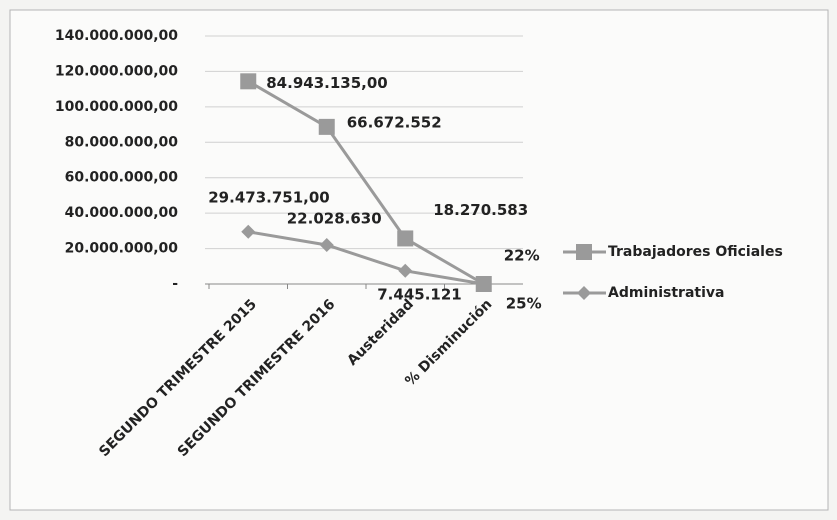  I want to click on y-tick-label: 120.000.000,00, so click(116, 71).